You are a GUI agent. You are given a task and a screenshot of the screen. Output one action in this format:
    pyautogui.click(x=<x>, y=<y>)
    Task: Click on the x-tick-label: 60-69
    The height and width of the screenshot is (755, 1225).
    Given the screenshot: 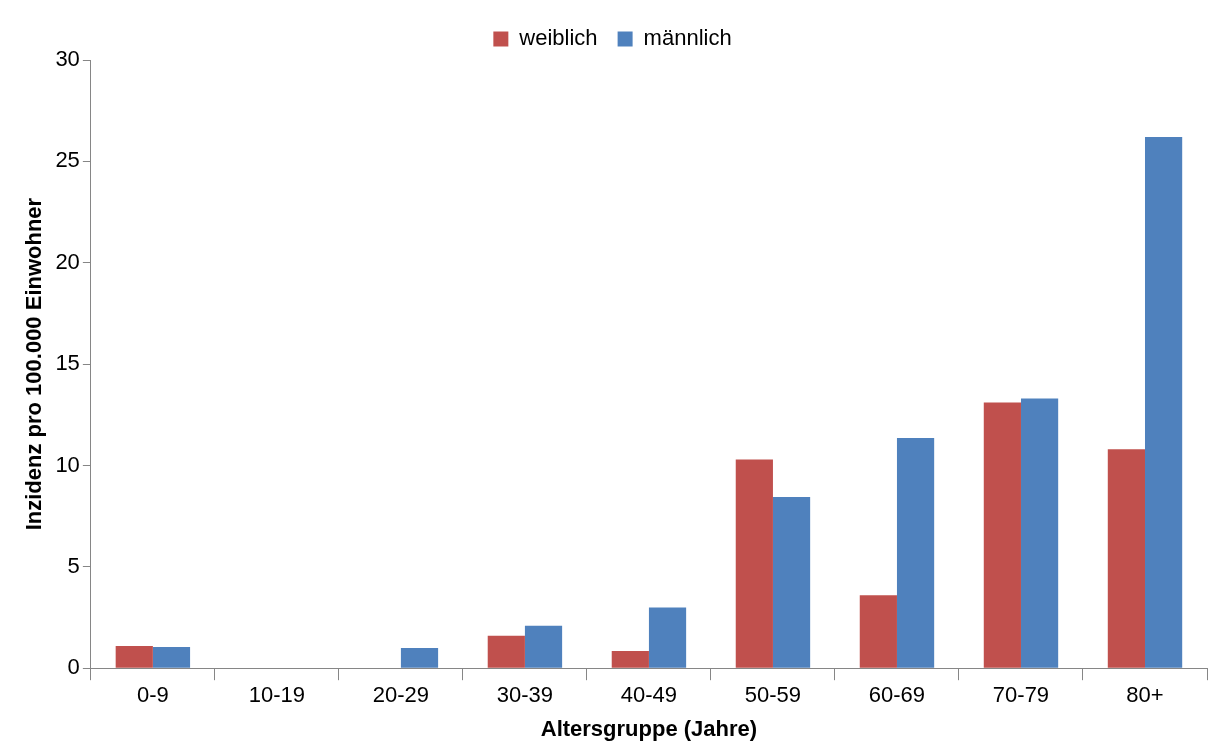 What is the action you would take?
    pyautogui.click(x=897, y=695)
    